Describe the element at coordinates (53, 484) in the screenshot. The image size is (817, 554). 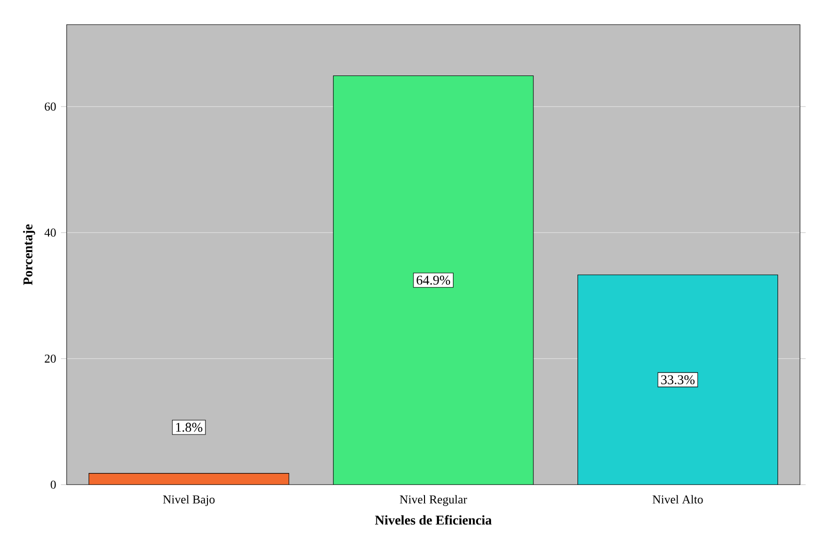
I see `y-tick-label: 0` at that location.